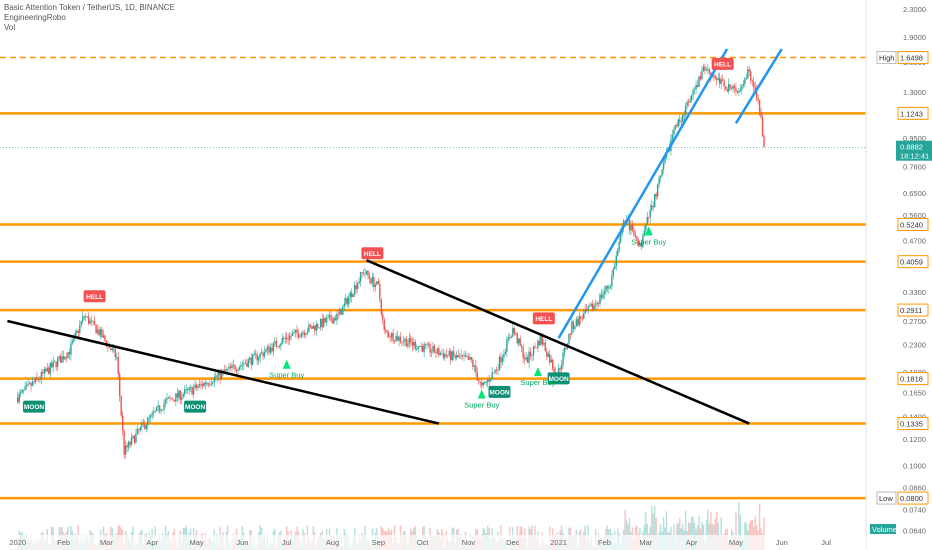  Describe the element at coordinates (914, 531) in the screenshot. I see `price-tick-label: 0.0640` at that location.